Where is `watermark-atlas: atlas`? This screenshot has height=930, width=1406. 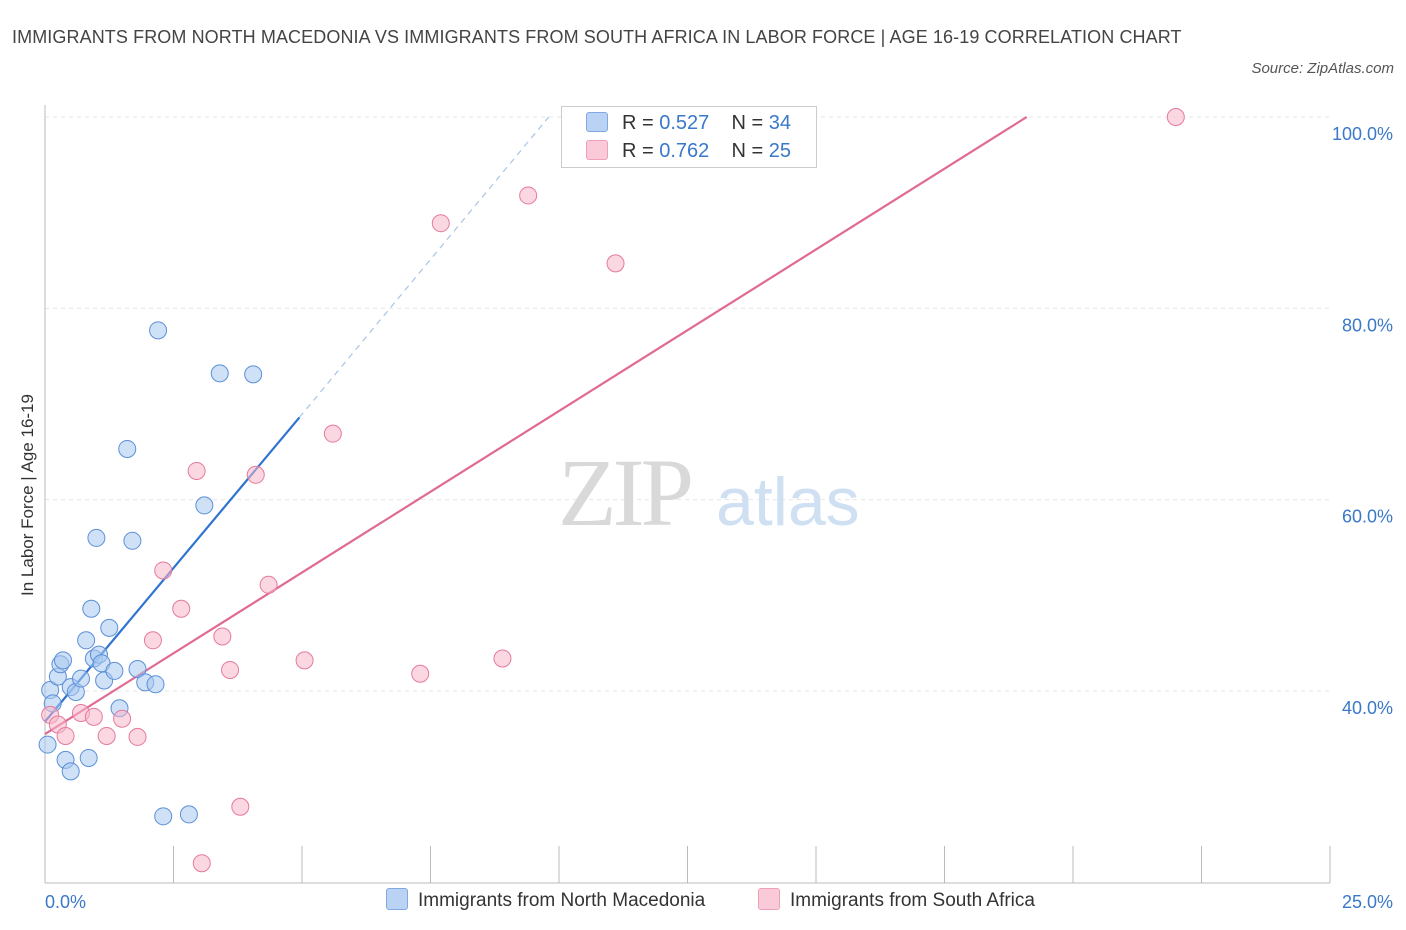 watermark-atlas: atlas is located at coordinates (788, 502).